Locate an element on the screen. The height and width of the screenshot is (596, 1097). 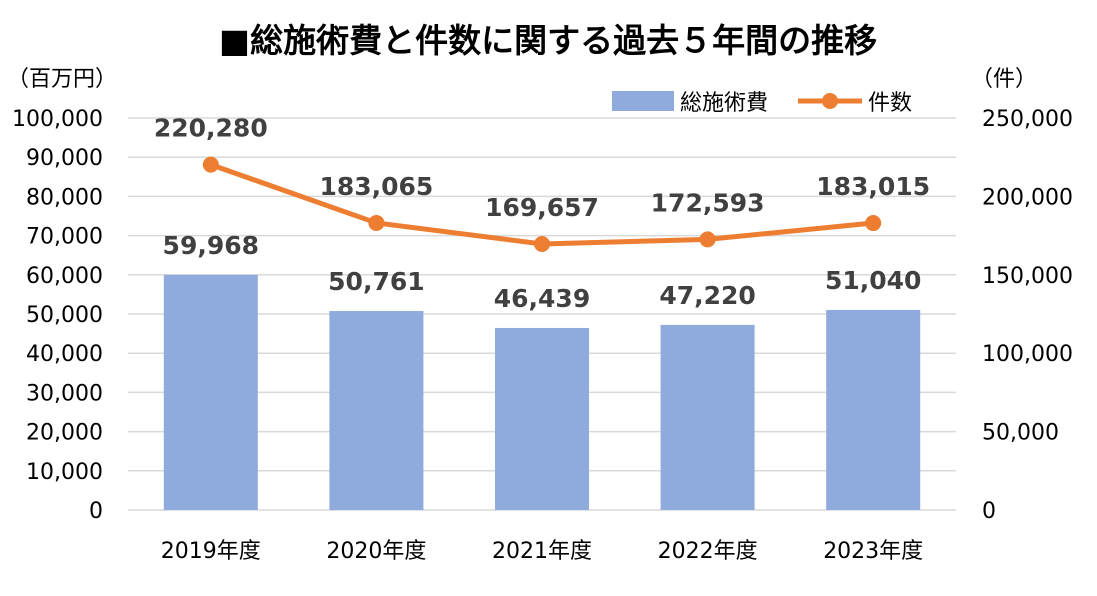
chart-title: ■総施術費と件数に関する過去５年間の推移 is located at coordinates (548, 40).